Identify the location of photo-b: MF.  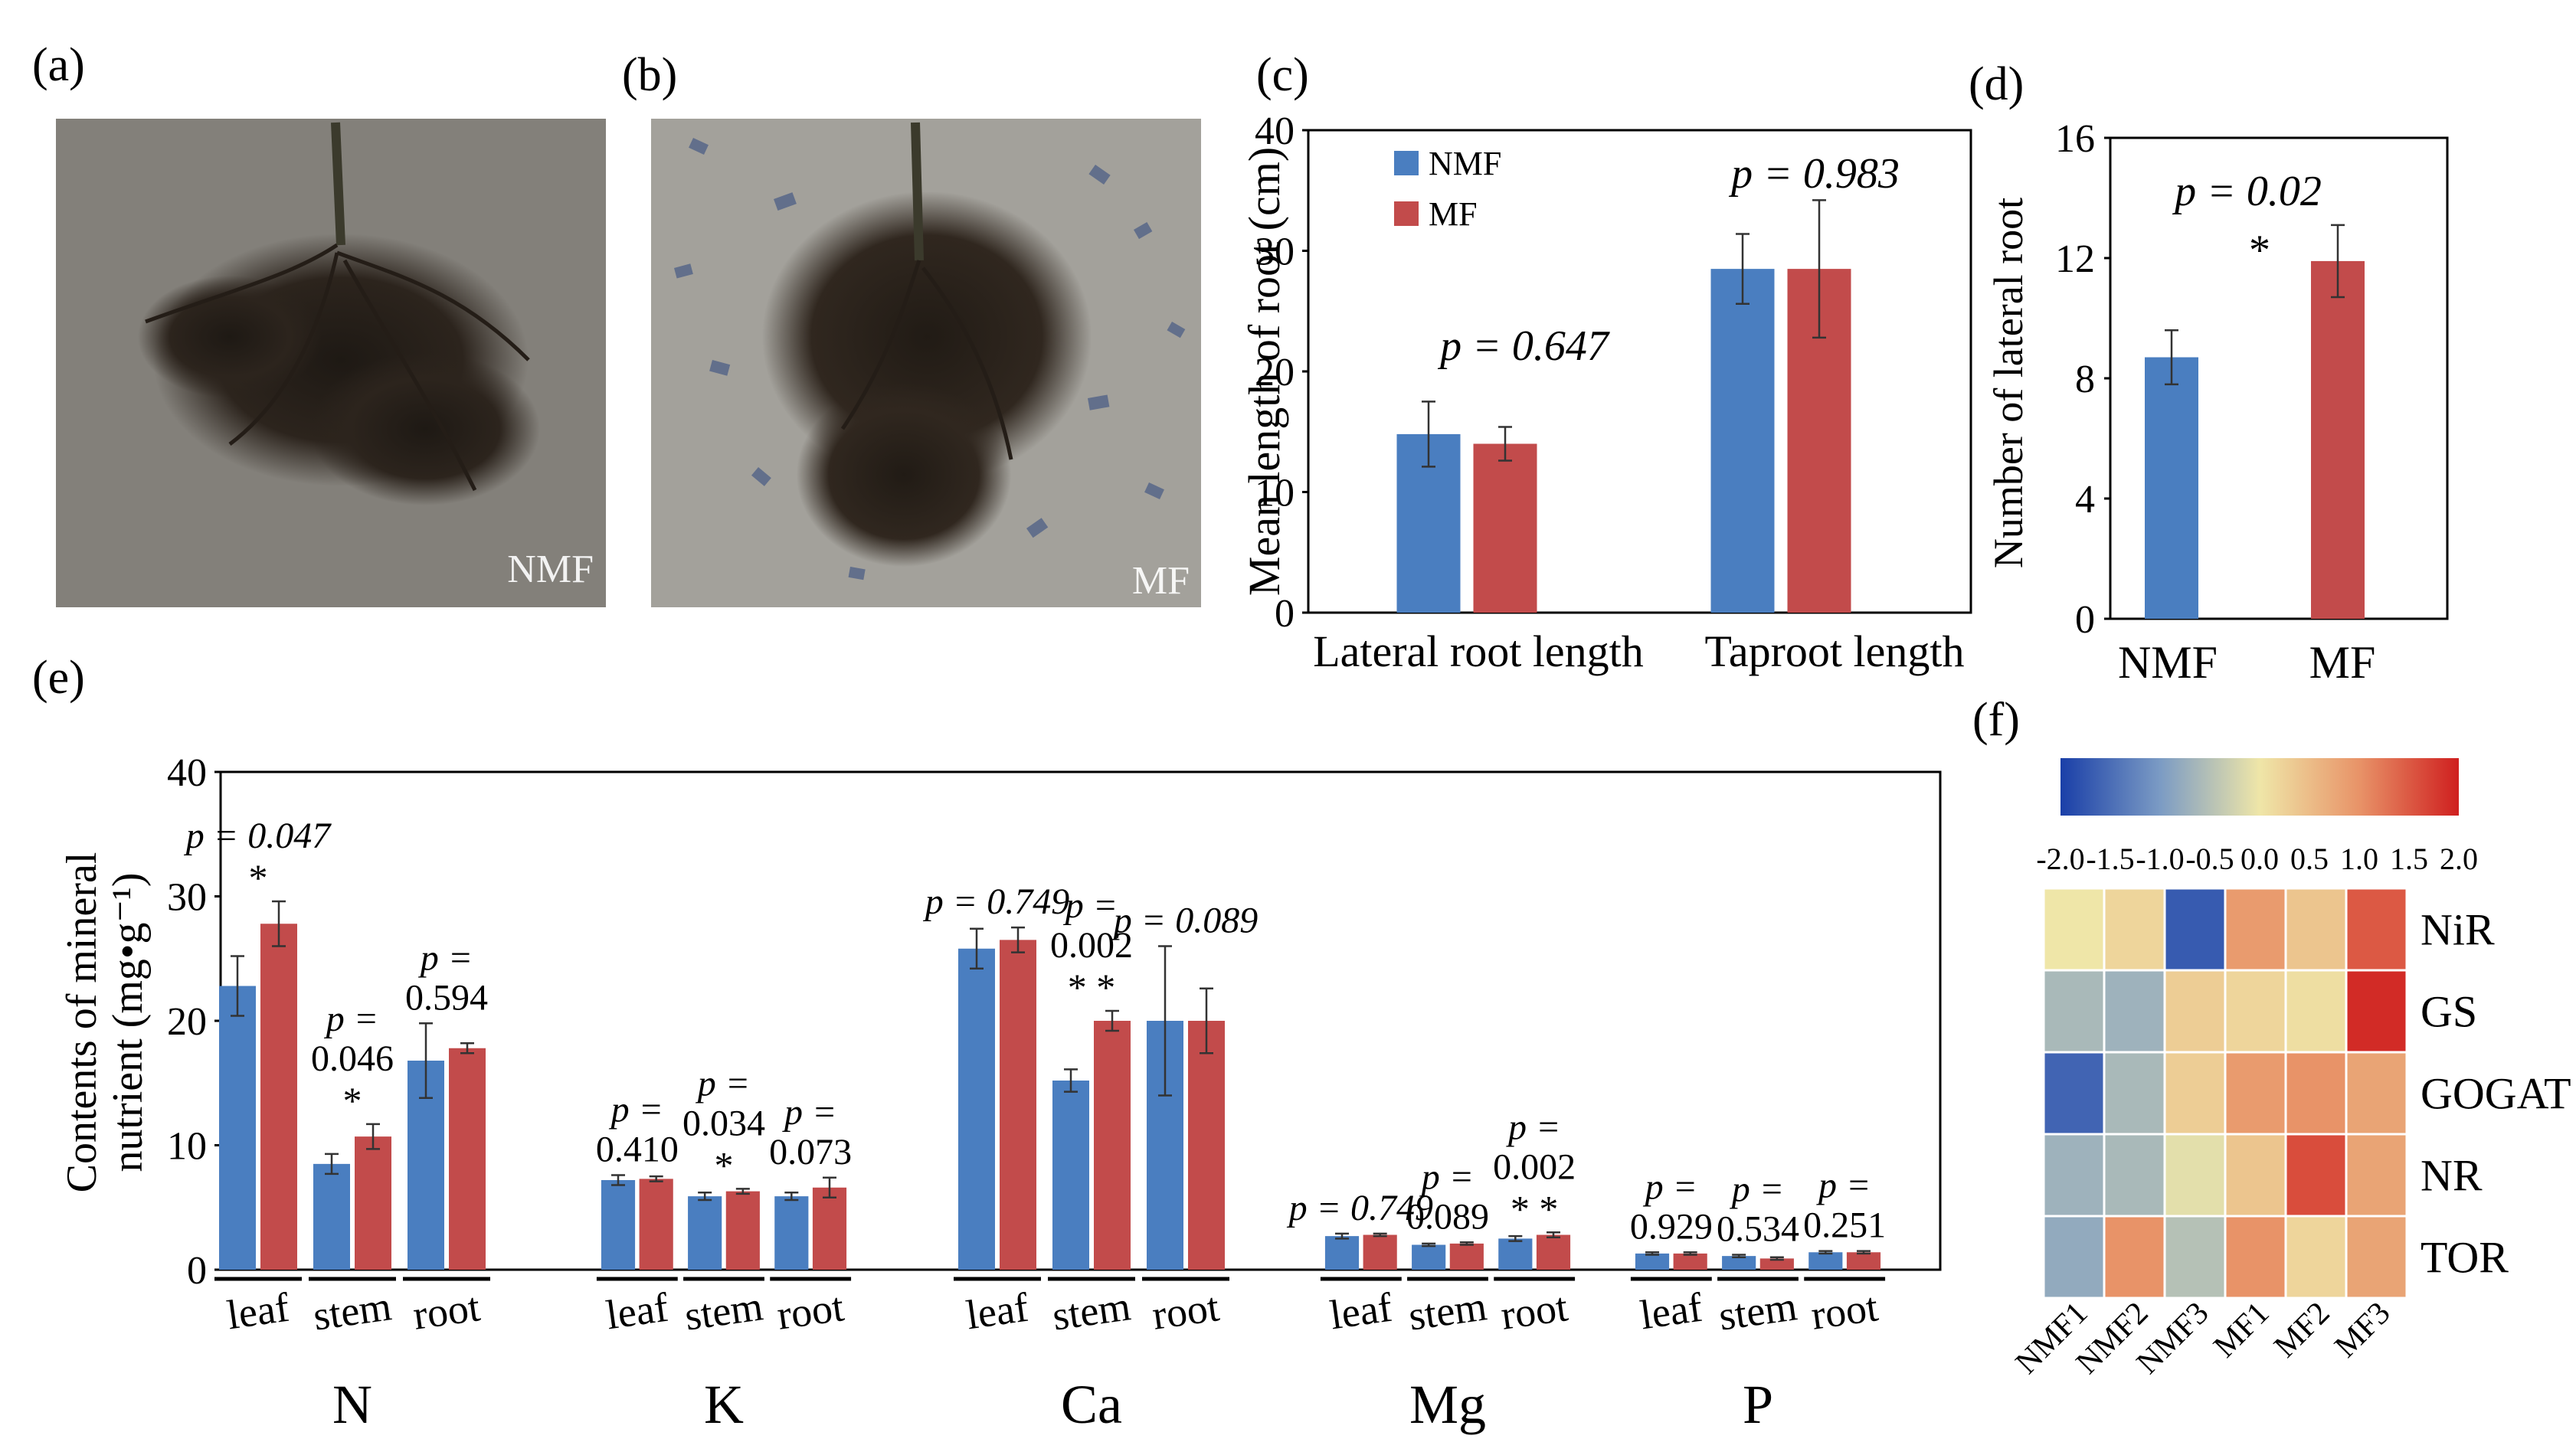
(926, 363).